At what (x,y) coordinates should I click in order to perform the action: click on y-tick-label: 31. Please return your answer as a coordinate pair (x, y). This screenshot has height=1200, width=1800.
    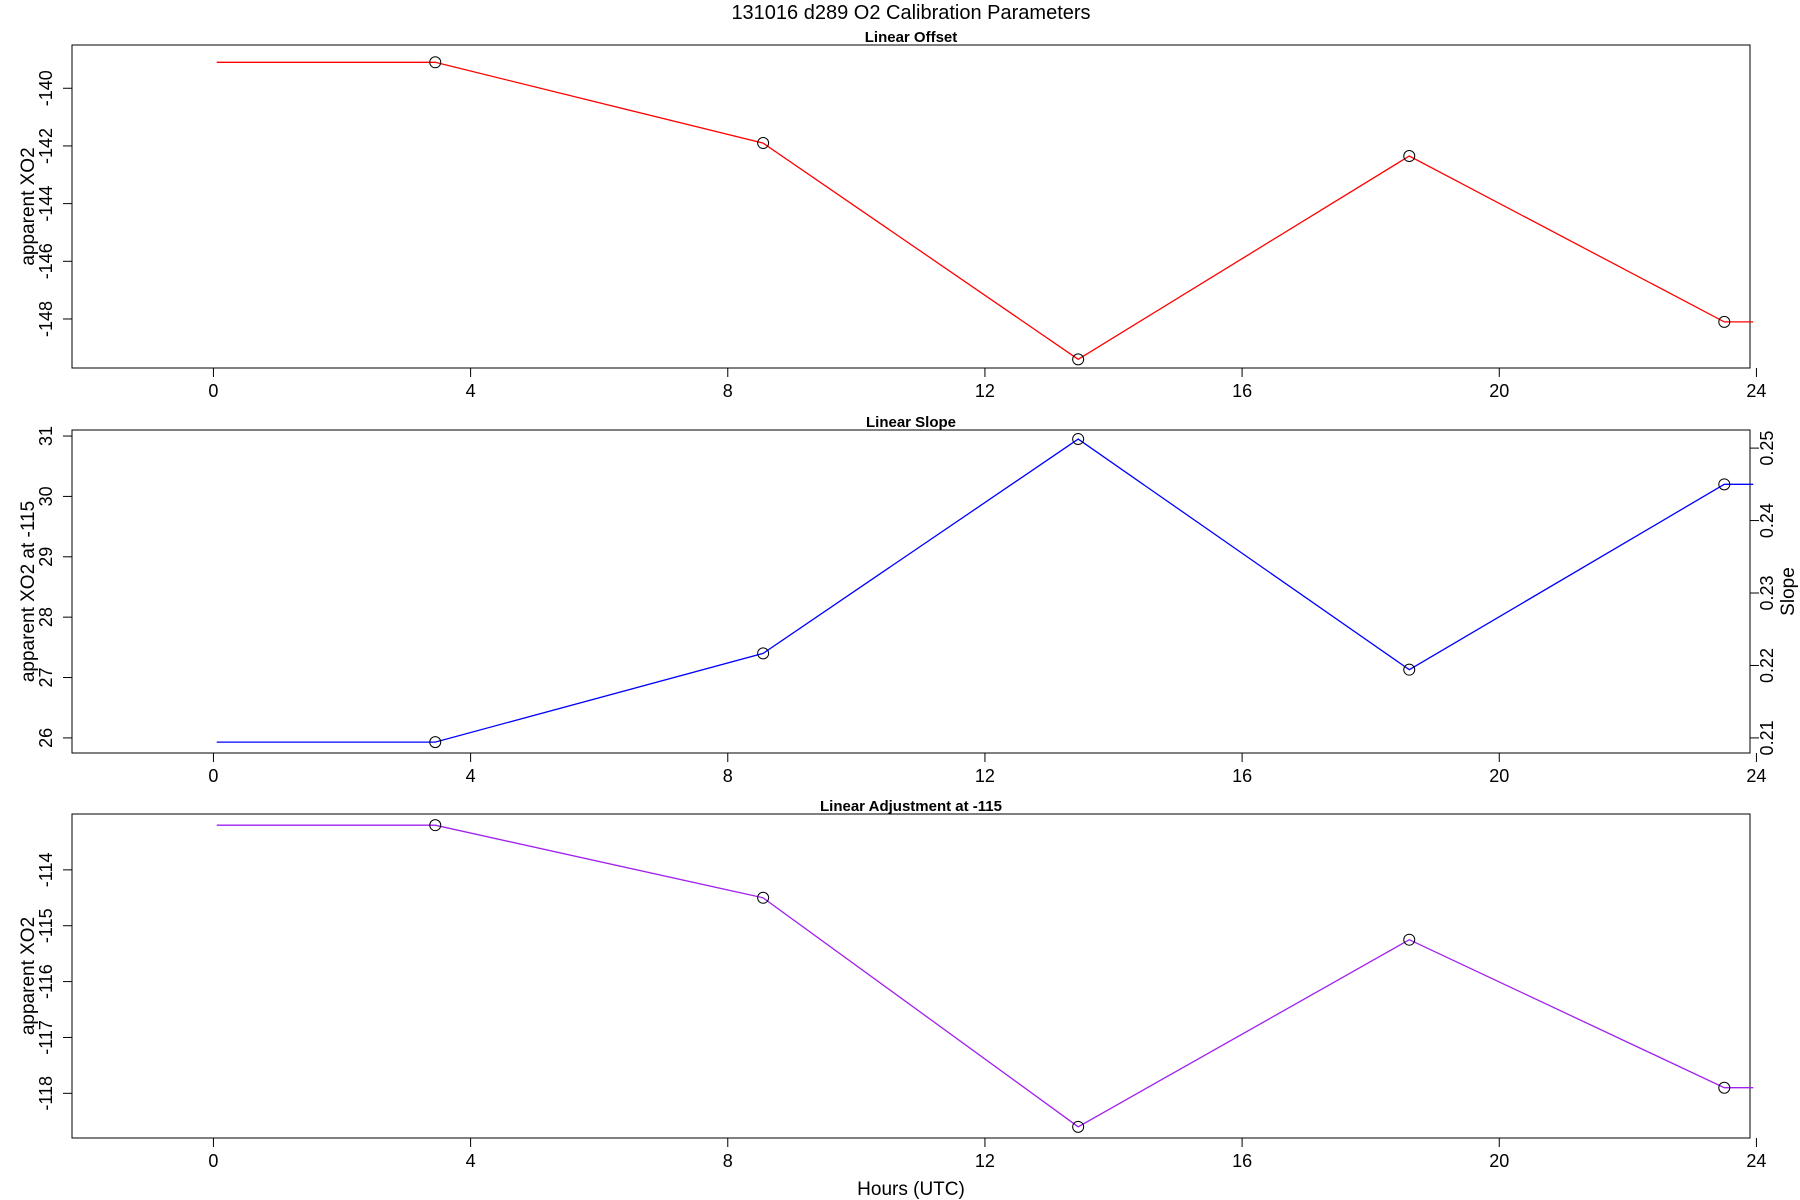
    Looking at the image, I should click on (46, 436).